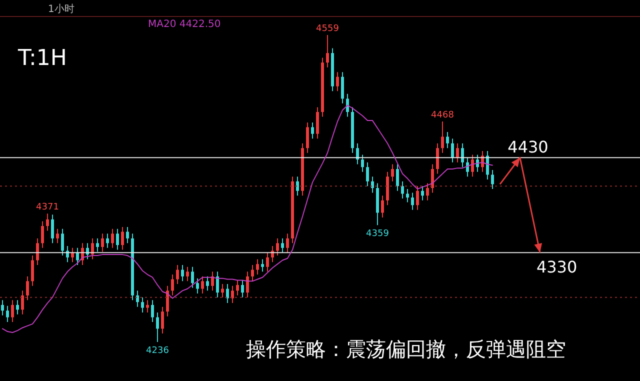  What do you see at coordinates (378, 234) in the screenshot?
I see `annotation: 4359` at bounding box center [378, 234].